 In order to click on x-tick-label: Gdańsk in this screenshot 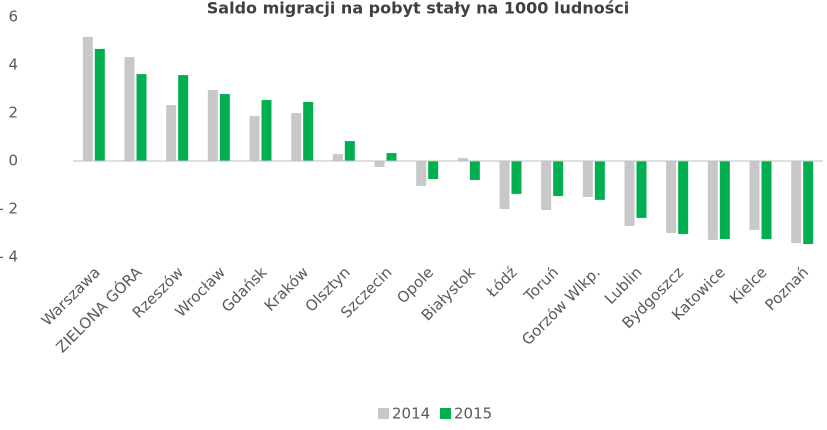, I will do `click(244, 289)`.